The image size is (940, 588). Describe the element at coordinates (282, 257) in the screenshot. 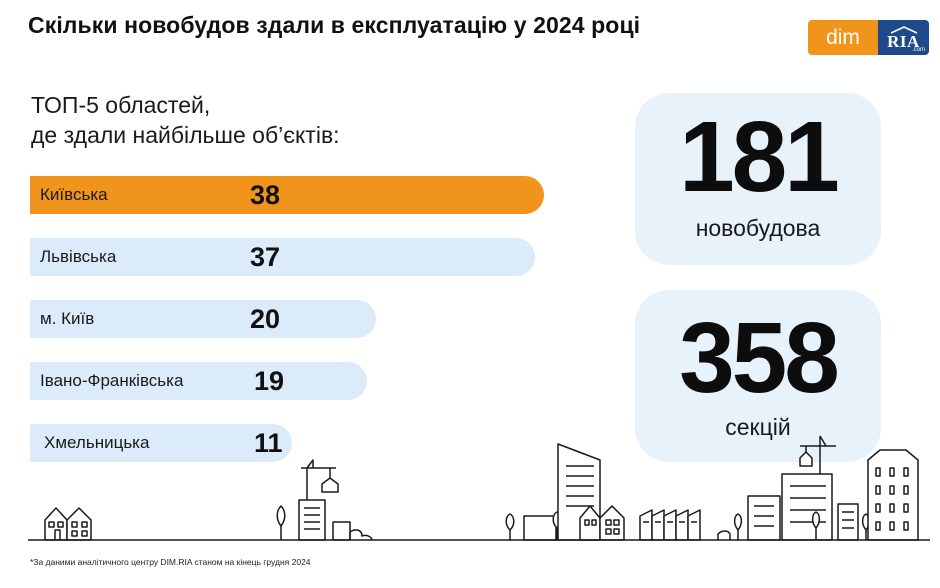

I see `bar-2: Львівська 37` at that location.